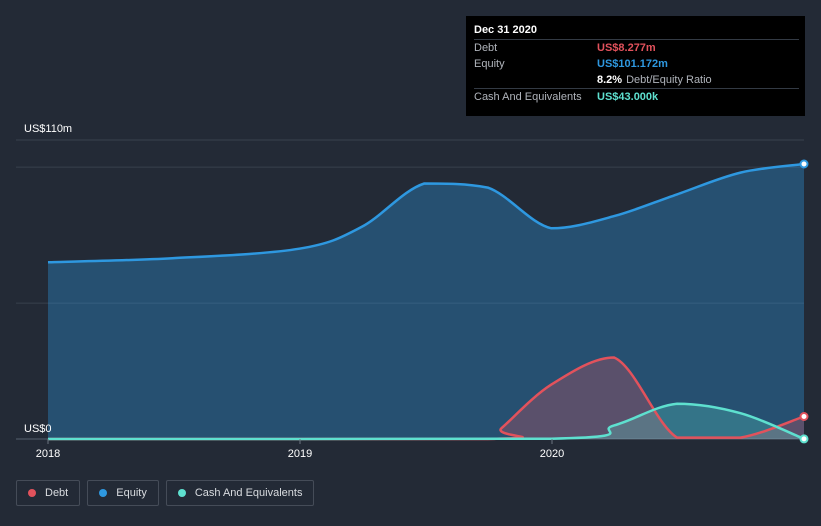  Describe the element at coordinates (669, 80) in the screenshot. I see `tooltip-ratio-label: Debt/Equity Ratio` at that location.